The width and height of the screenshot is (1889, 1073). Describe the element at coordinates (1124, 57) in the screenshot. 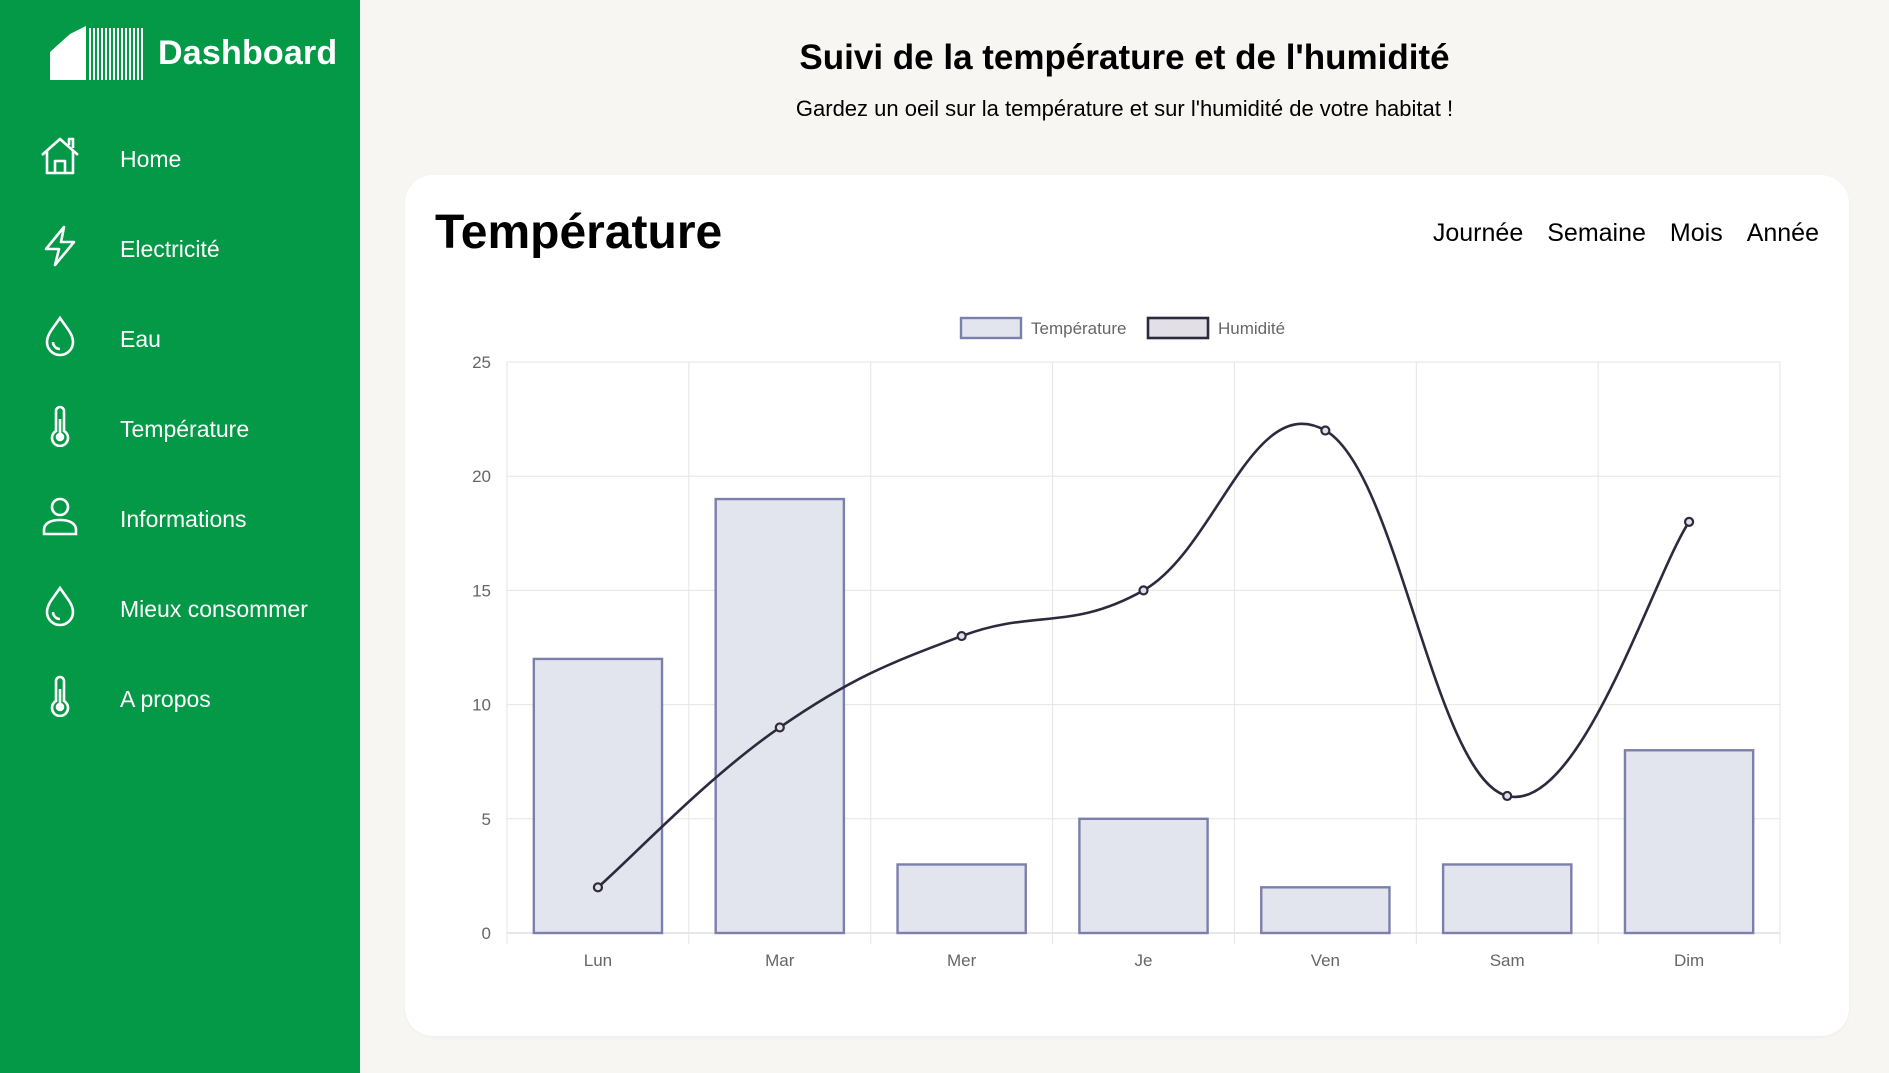

I see `page-title: Suivi de la température et de l'humidité` at that location.